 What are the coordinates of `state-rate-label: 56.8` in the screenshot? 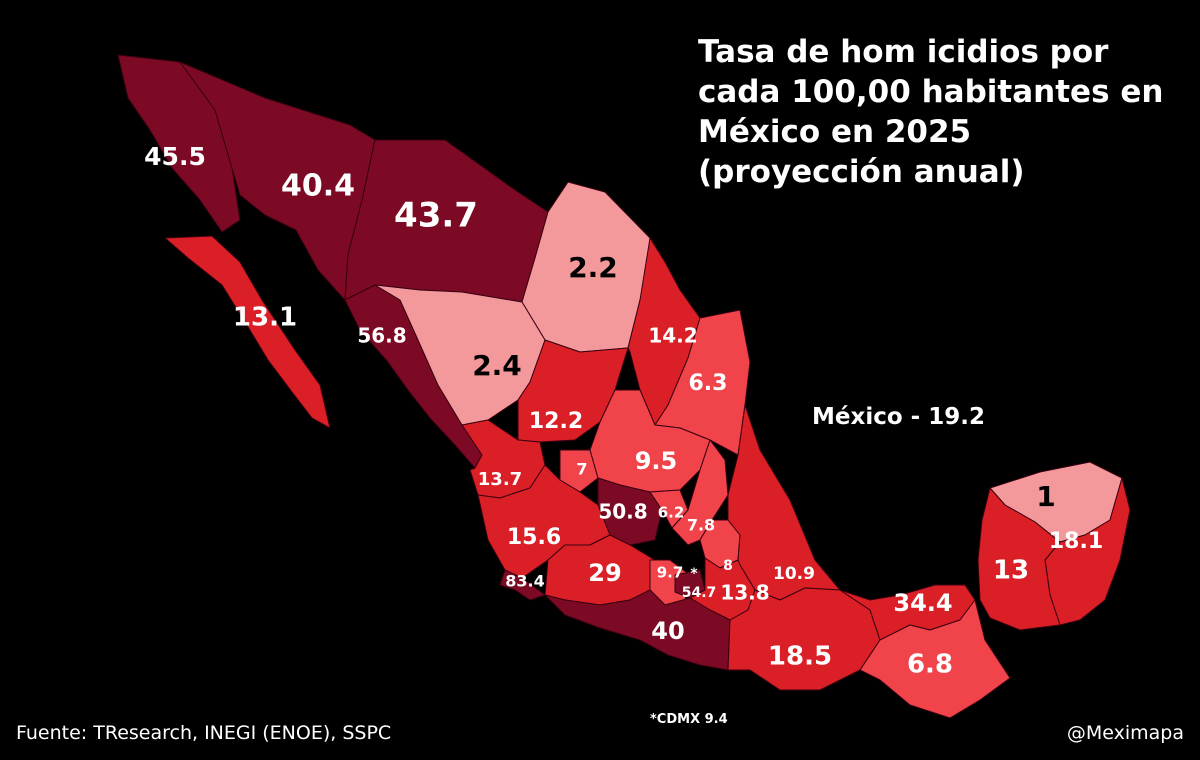 It's located at (381, 336).